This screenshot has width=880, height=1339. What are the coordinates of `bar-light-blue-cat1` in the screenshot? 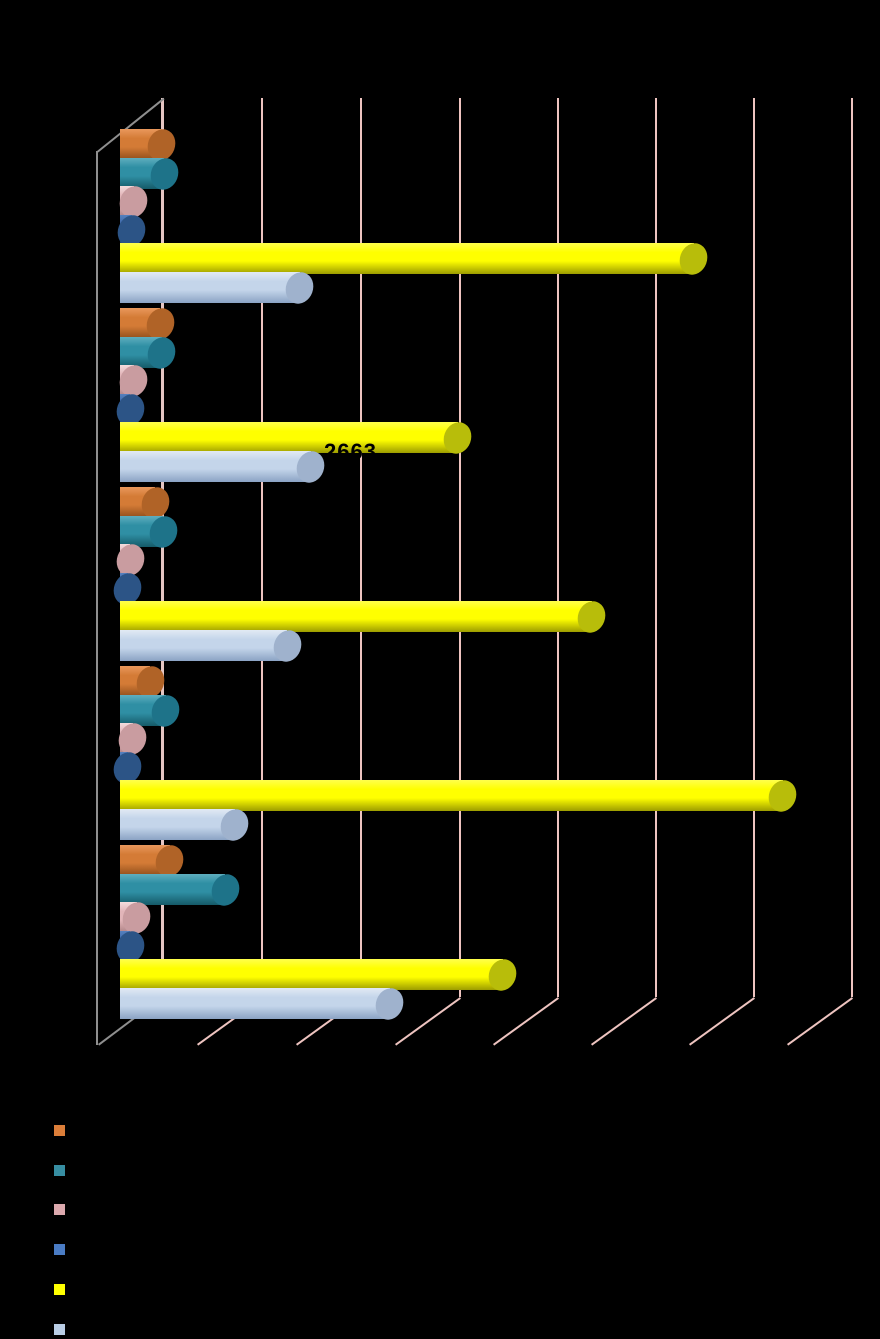 It's located at (210, 287).